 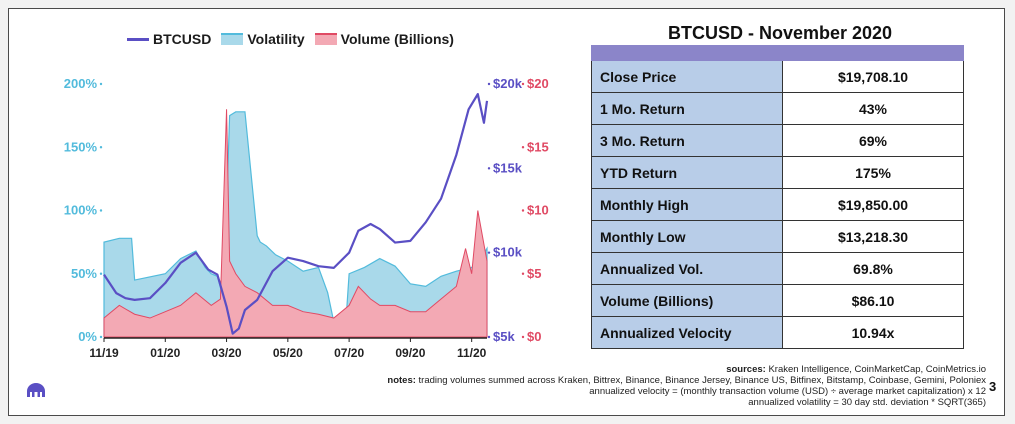 What do you see at coordinates (687, 204) in the screenshot?
I see `stats-label: Monthly High` at bounding box center [687, 204].